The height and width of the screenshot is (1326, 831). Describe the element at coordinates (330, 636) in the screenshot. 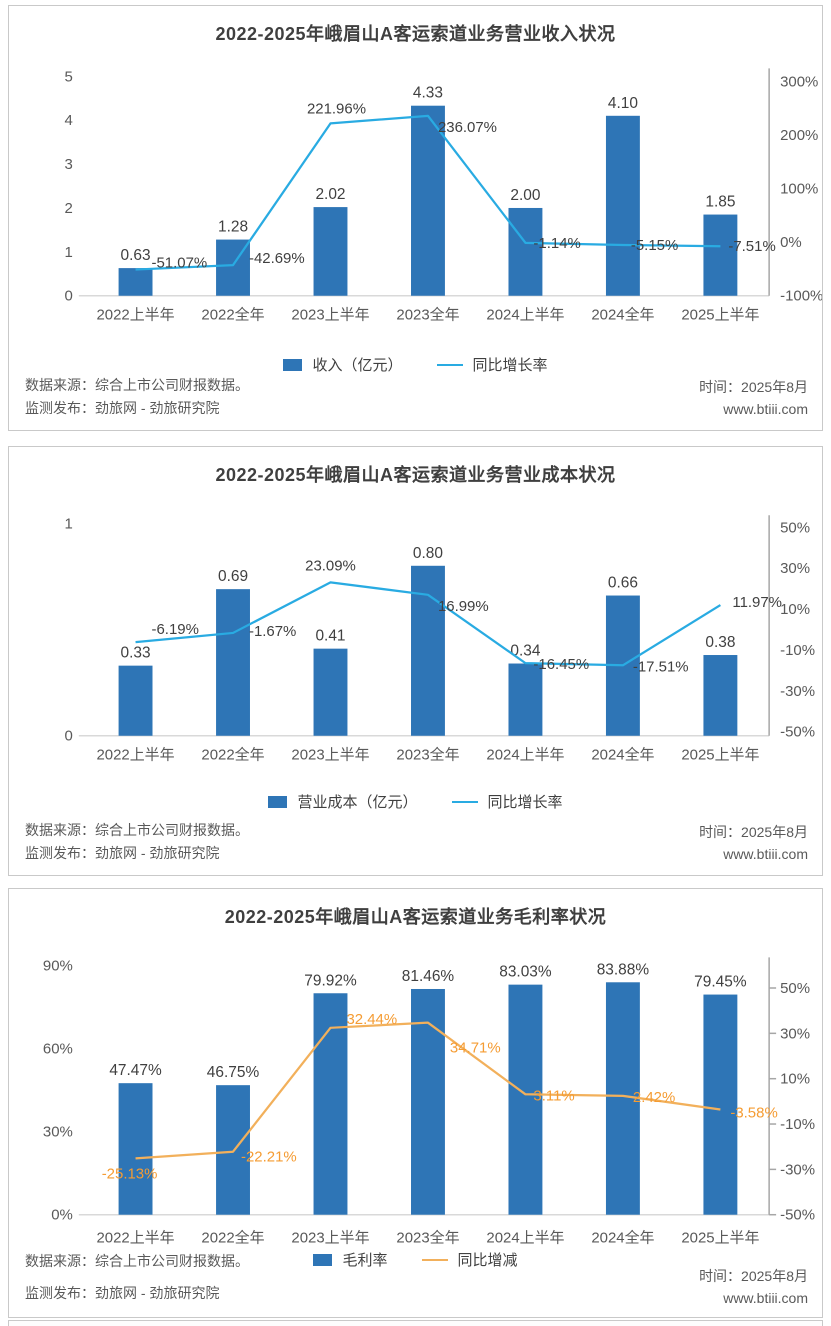

I see `bar-value-label: 0.41` at that location.